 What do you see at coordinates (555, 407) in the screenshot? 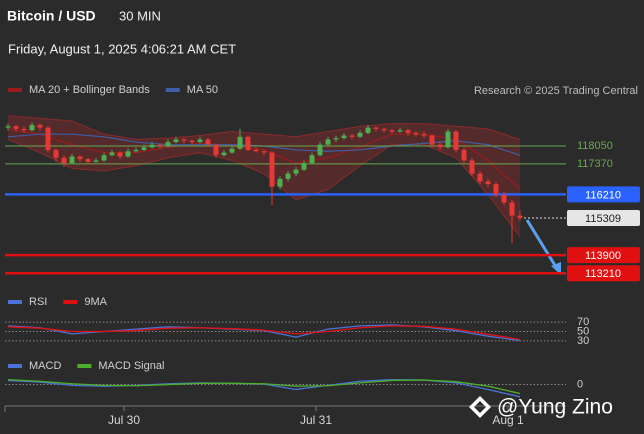
I see `watermark-text: @Yung Zino` at bounding box center [555, 407].